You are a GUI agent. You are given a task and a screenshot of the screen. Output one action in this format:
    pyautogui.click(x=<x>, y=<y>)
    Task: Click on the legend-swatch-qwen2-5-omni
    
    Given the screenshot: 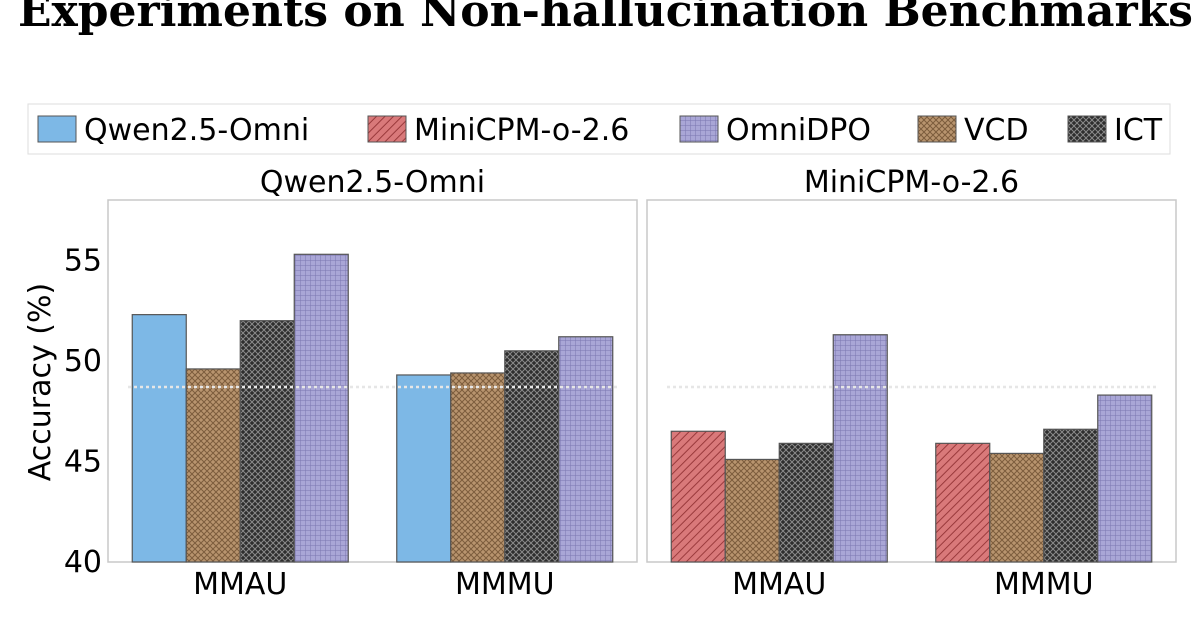 What is the action you would take?
    pyautogui.click(x=57, y=129)
    